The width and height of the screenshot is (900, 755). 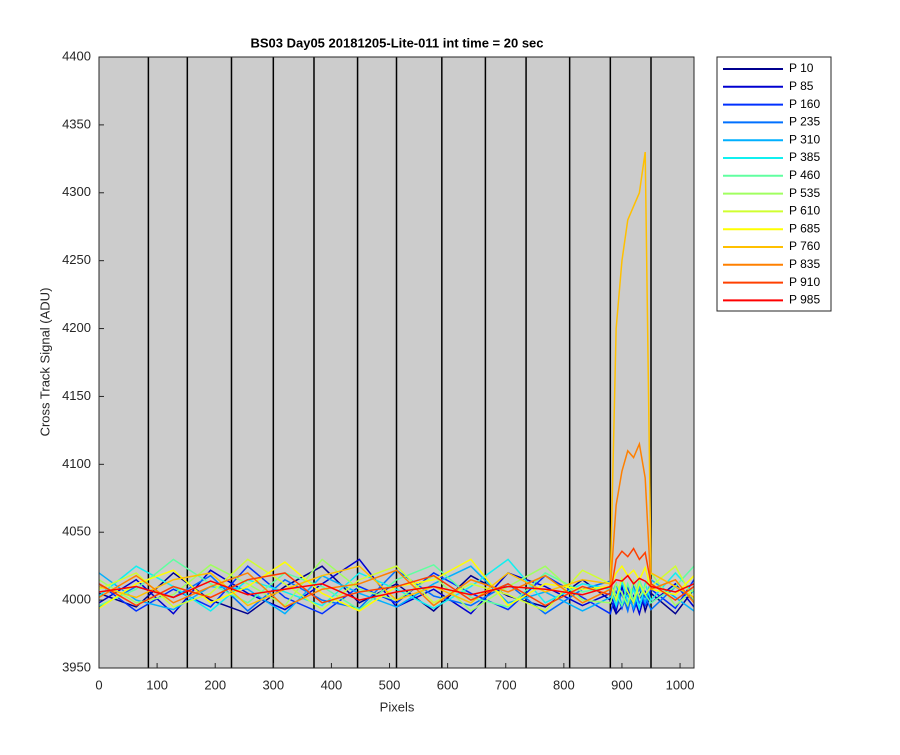 What do you see at coordinates (390, 684) in the screenshot?
I see `x-tick-label: 500` at bounding box center [390, 684].